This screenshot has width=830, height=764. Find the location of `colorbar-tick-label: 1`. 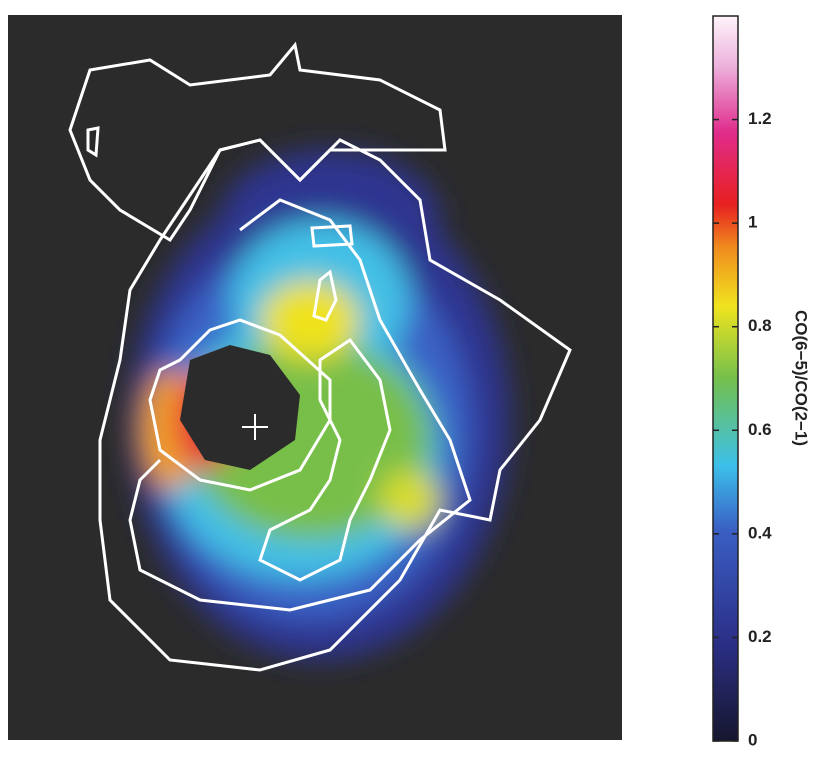

colorbar-tick-label: 1 is located at coordinates (752, 222).